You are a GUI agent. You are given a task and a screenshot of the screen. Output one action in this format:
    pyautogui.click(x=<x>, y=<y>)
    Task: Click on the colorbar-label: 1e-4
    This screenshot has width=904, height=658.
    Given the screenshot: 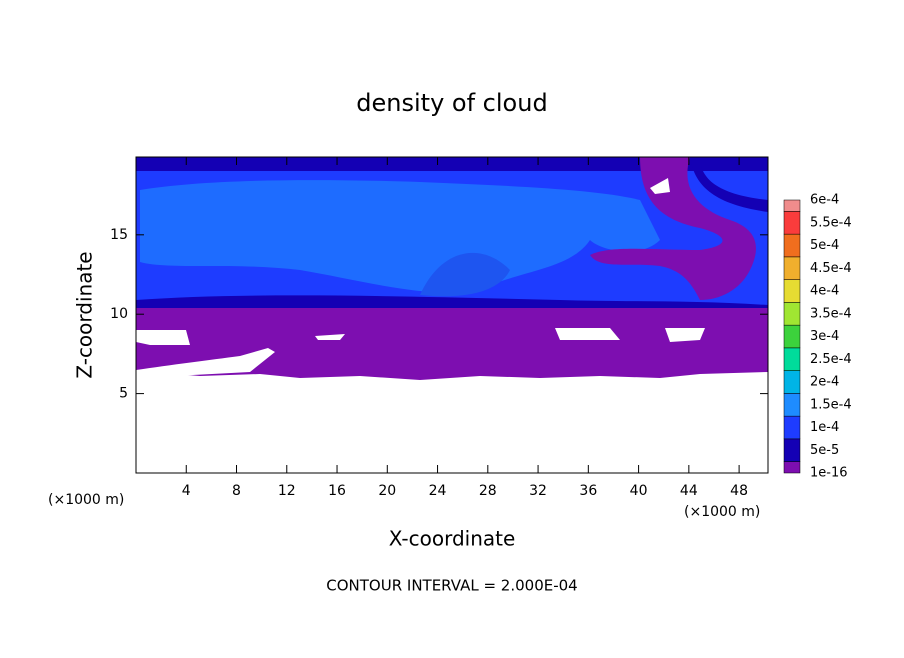 What is the action you would take?
    pyautogui.click(x=824, y=427)
    